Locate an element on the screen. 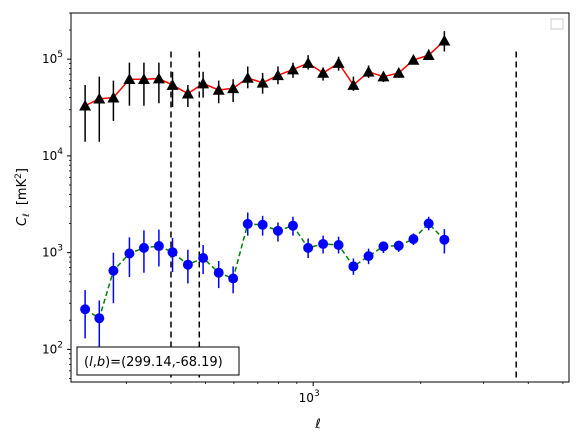  y-axis-label-unit-power: 2 is located at coordinates (19, 176).